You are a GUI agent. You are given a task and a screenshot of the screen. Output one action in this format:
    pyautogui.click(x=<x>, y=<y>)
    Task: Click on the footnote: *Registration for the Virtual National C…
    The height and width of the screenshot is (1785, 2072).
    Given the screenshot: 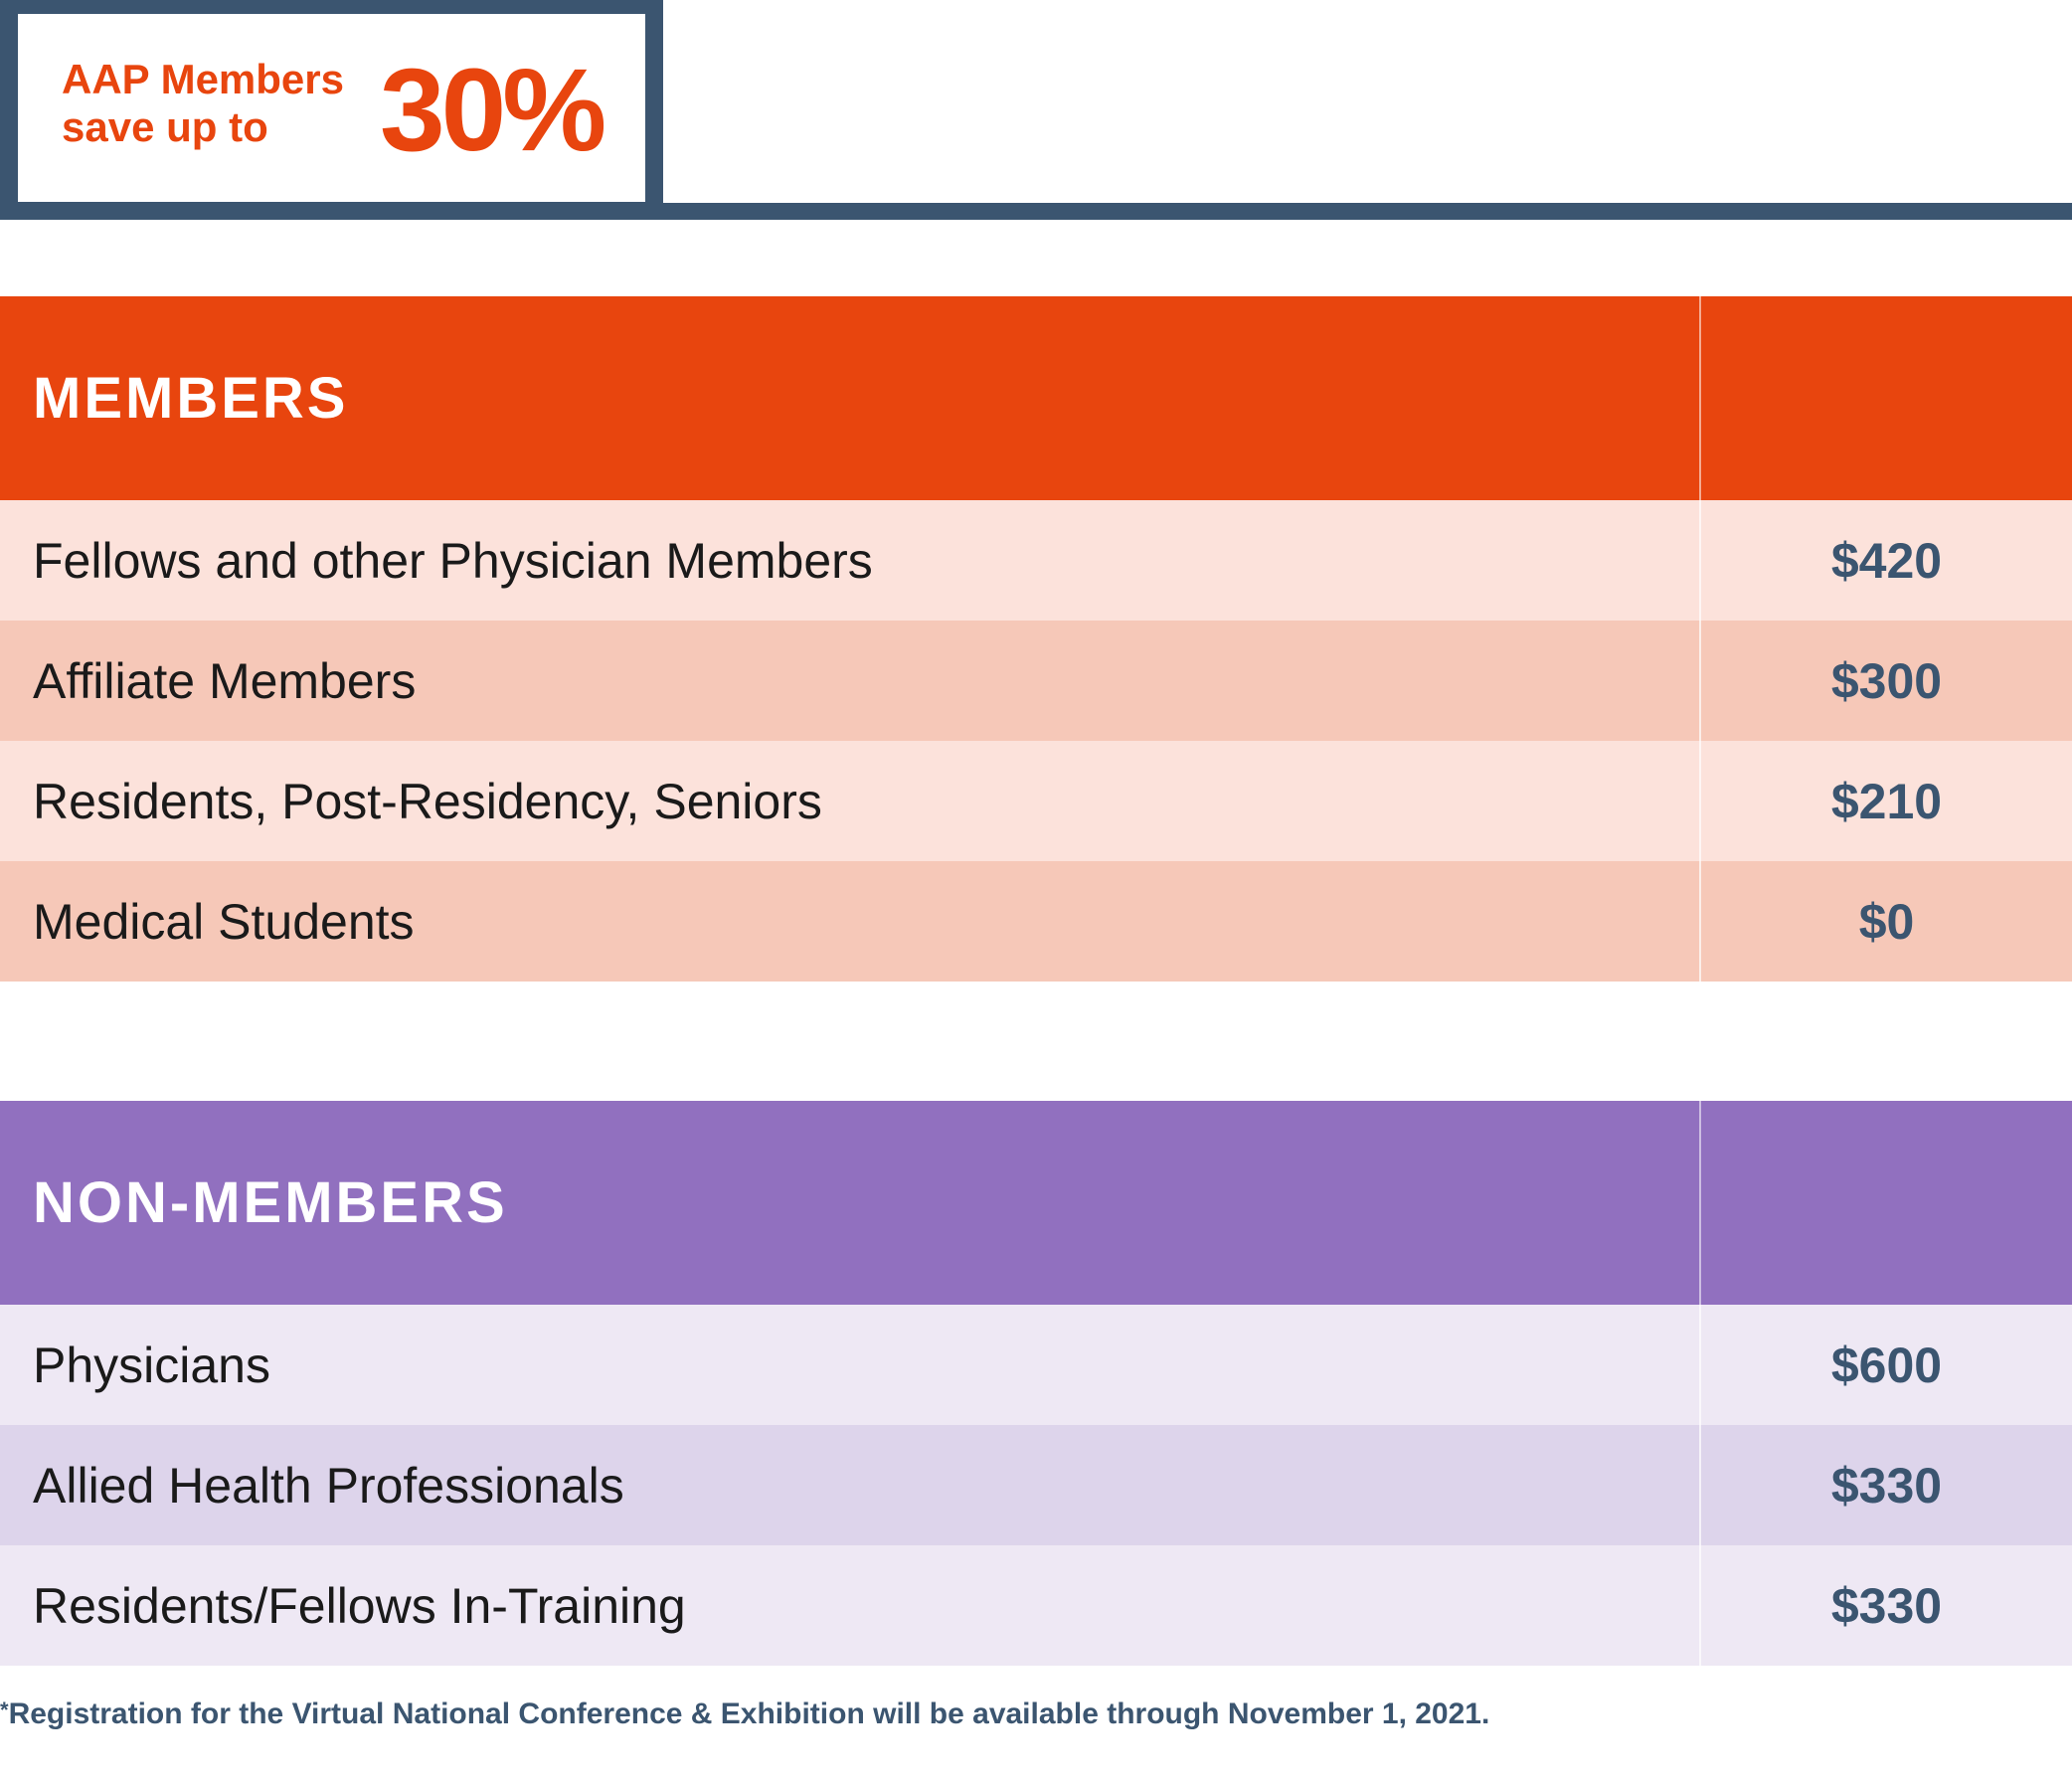 What is the action you would take?
    pyautogui.click(x=745, y=1714)
    